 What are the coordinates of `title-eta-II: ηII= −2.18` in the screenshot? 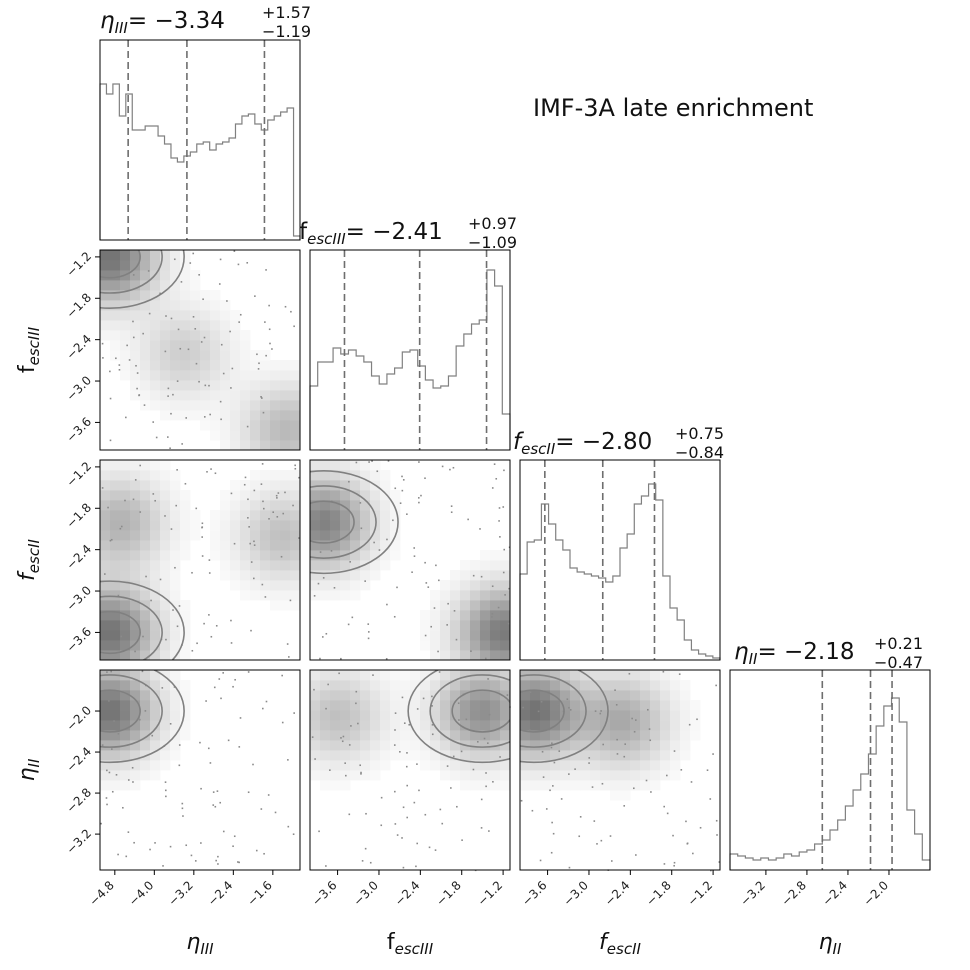 It's located at (794, 653).